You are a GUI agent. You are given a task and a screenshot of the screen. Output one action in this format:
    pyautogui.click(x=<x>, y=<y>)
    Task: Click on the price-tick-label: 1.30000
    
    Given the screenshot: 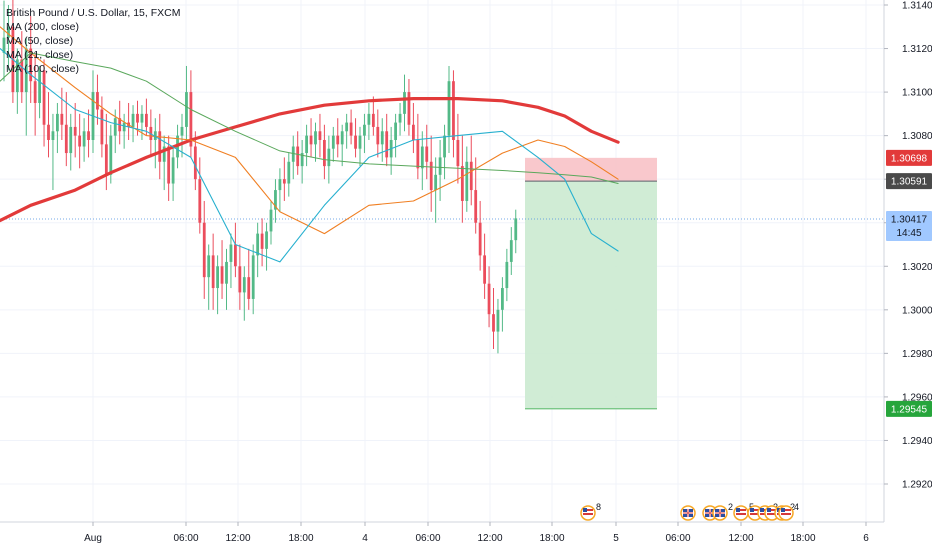 What is the action you would take?
    pyautogui.click(x=917, y=310)
    